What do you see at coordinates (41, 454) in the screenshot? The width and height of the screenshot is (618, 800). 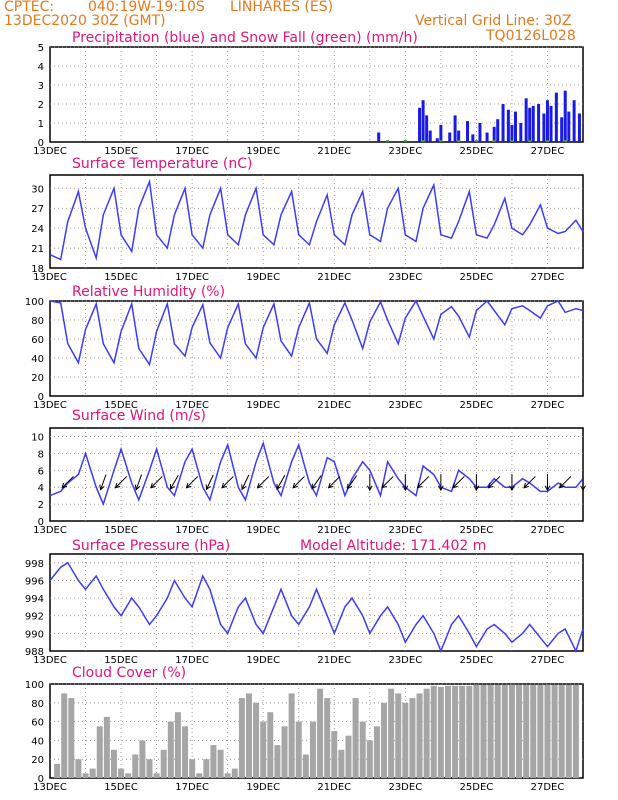 I see `y-tick-label: 8` at bounding box center [41, 454].